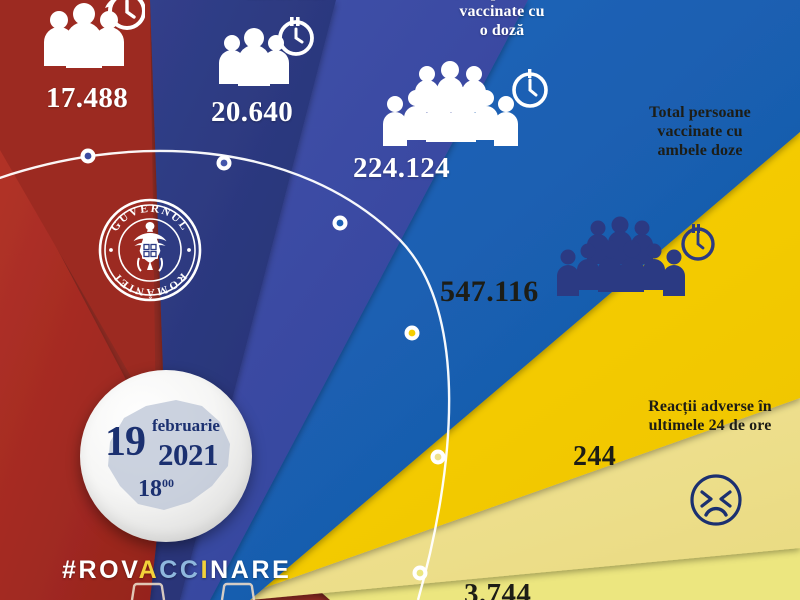  I want to click on date-year: 2021, so click(188, 454).